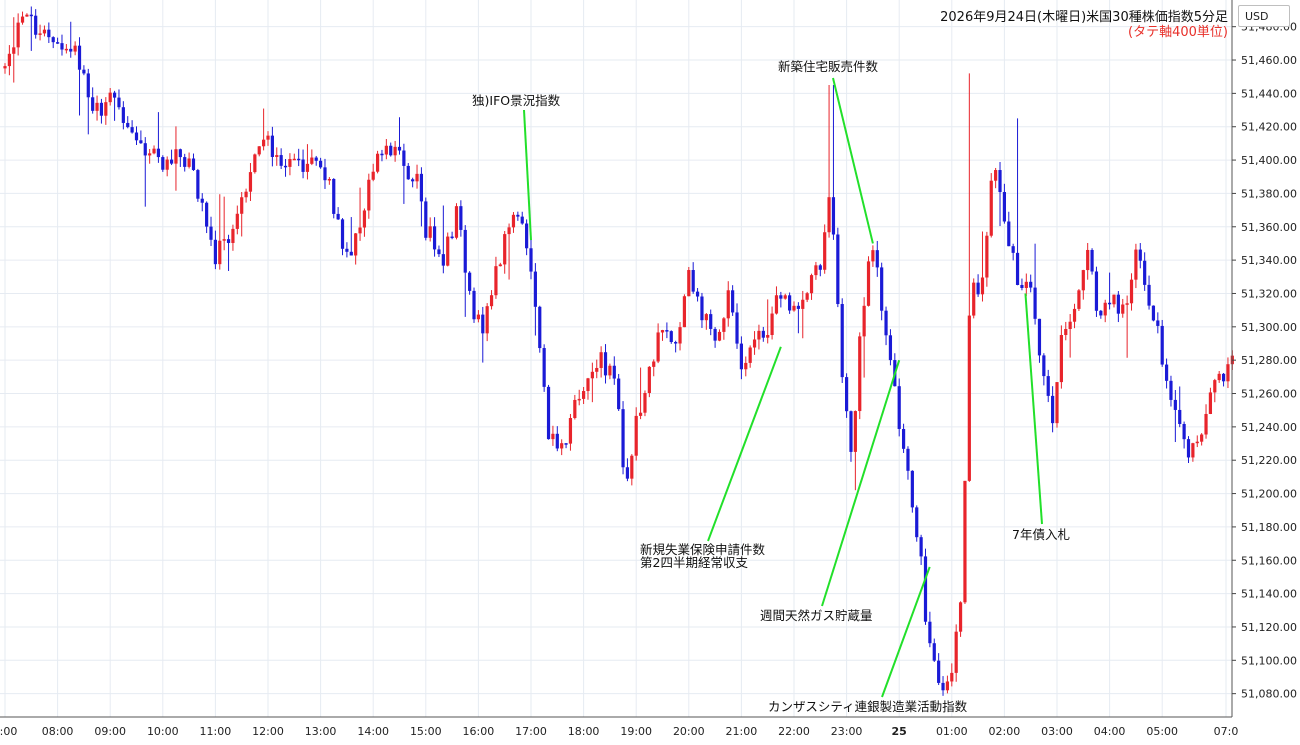  I want to click on x-tick-label: 01:00, so click(952, 731).